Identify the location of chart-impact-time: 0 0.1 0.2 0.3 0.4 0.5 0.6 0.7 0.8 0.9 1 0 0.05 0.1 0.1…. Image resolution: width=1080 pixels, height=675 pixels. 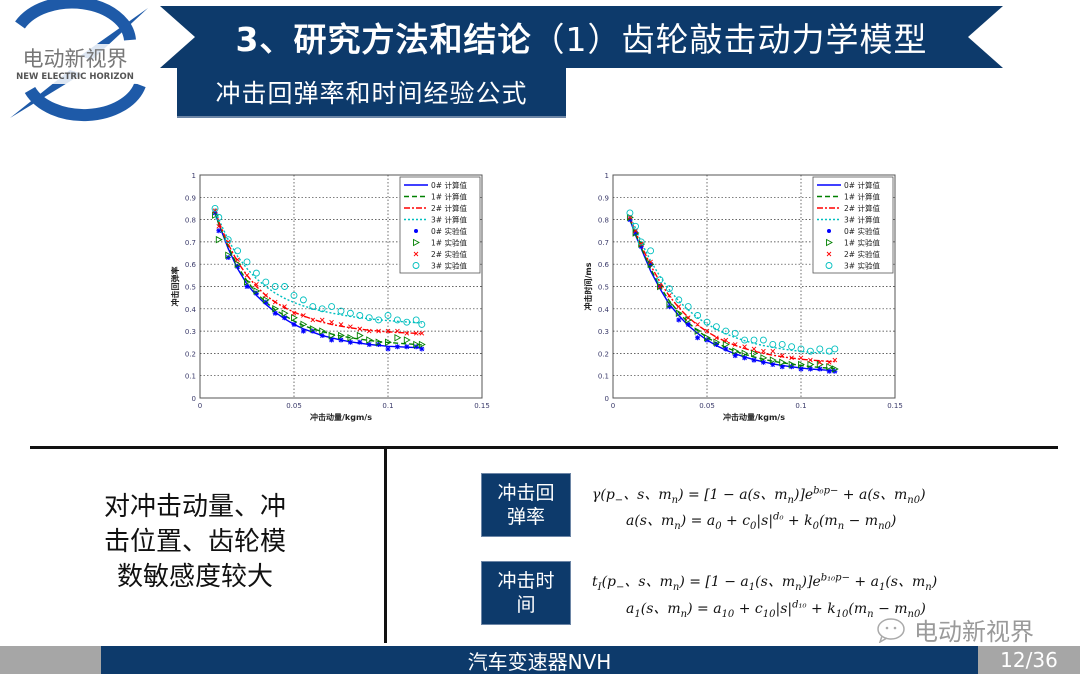
(743, 297).